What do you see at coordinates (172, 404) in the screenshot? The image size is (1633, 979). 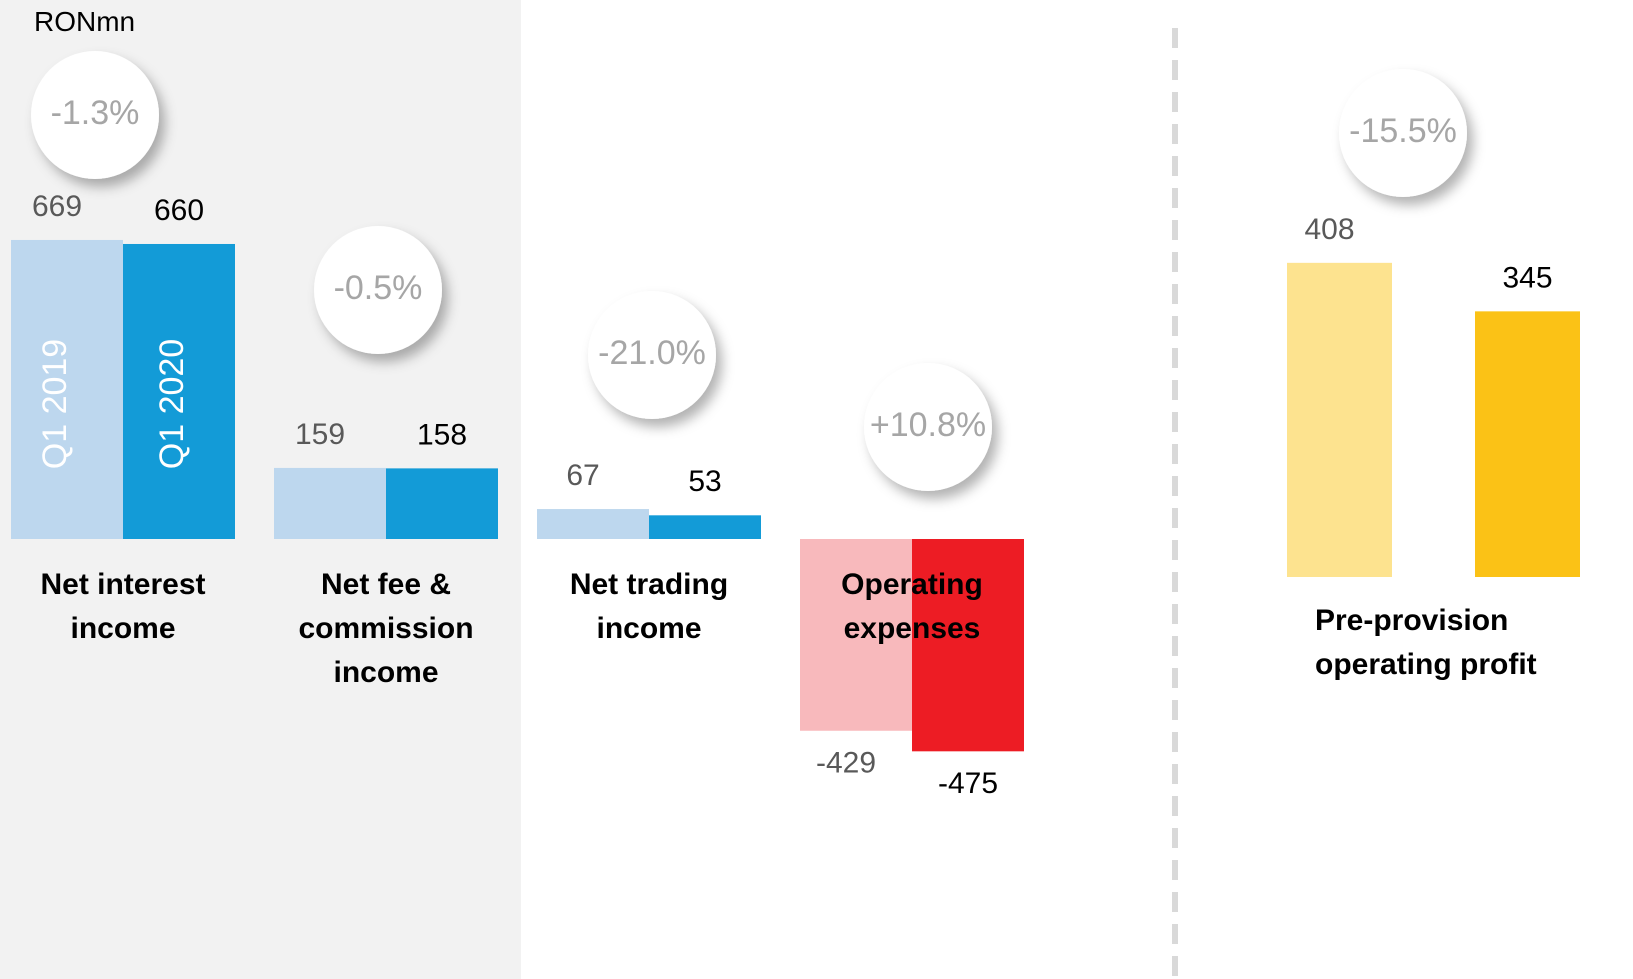 I see `series-label: Q1 2020` at bounding box center [172, 404].